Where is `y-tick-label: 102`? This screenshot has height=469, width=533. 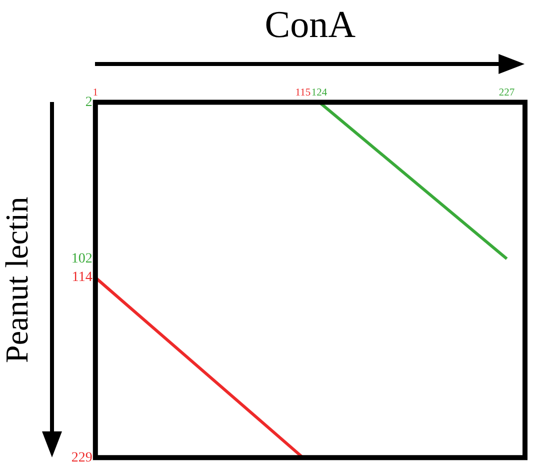
y-tick-label: 102 is located at coordinates (81, 258).